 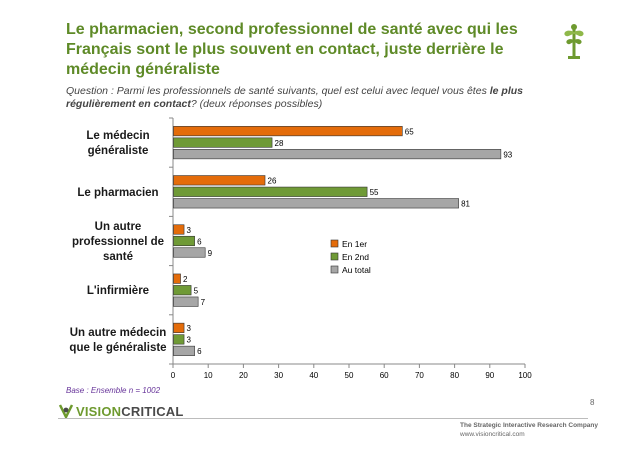 I want to click on legend-label: En 2nd, so click(x=355, y=257).